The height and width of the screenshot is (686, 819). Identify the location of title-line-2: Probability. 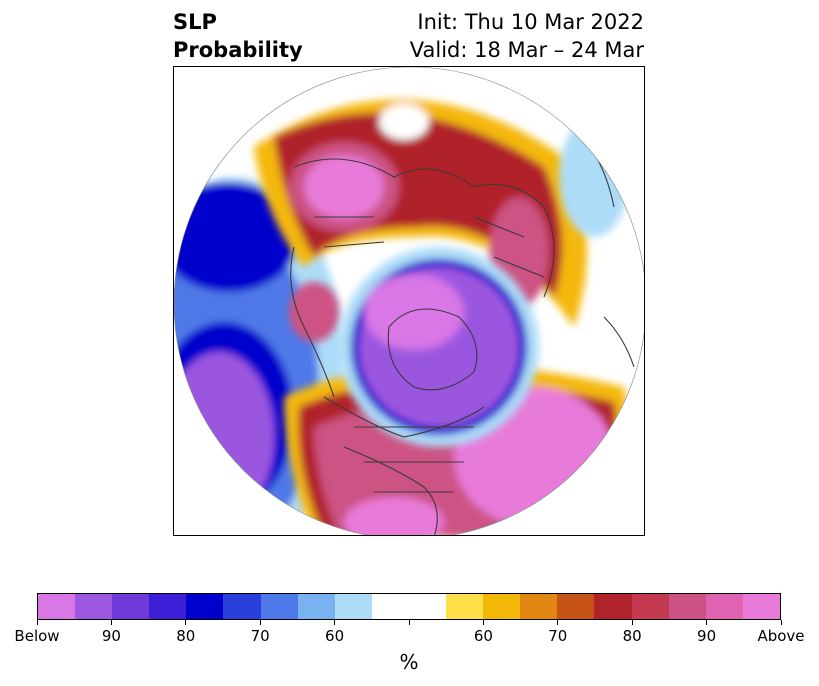
(238, 50).